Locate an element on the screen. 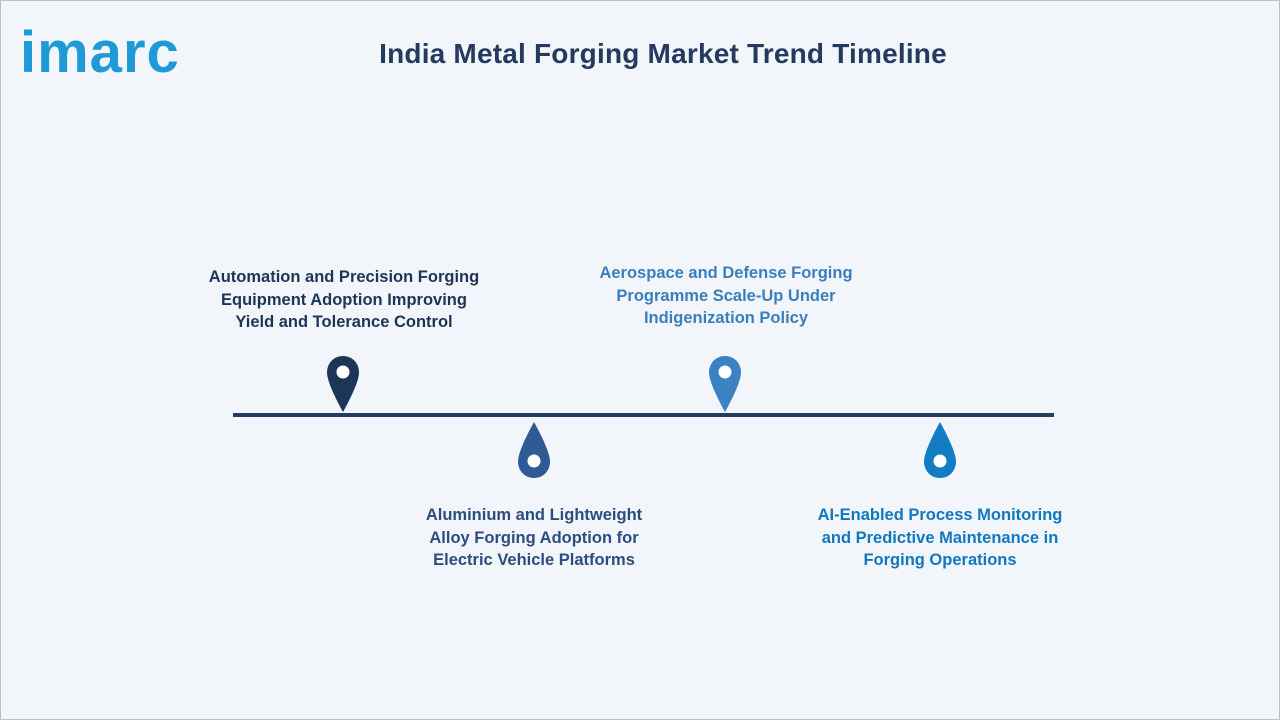 The image size is (1280, 720). timeline-pin-1-icon is located at coordinates (343, 384).